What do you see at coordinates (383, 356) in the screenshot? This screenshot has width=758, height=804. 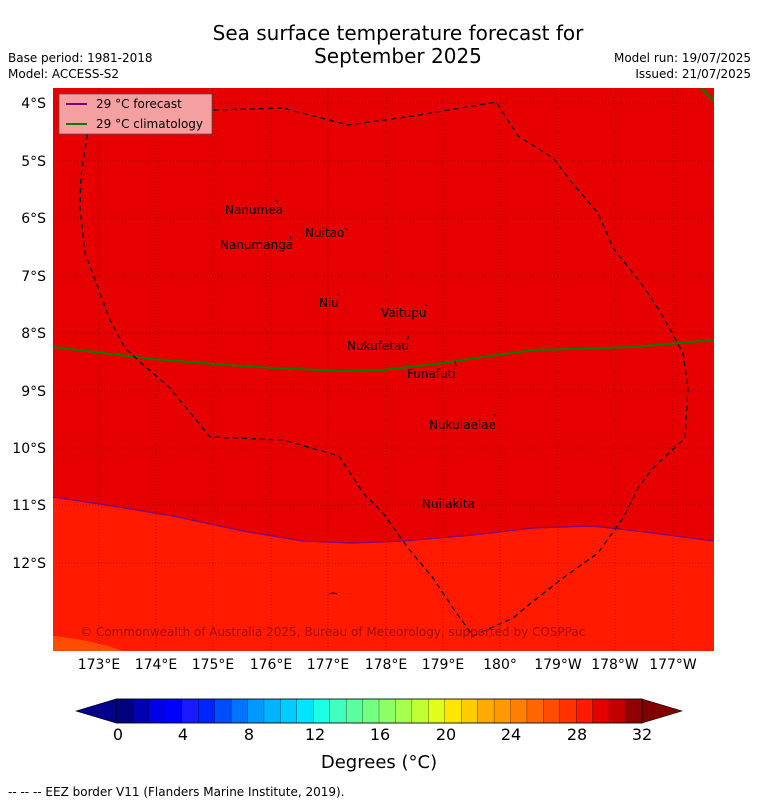 I see `climatology-29c-contour` at bounding box center [383, 356].